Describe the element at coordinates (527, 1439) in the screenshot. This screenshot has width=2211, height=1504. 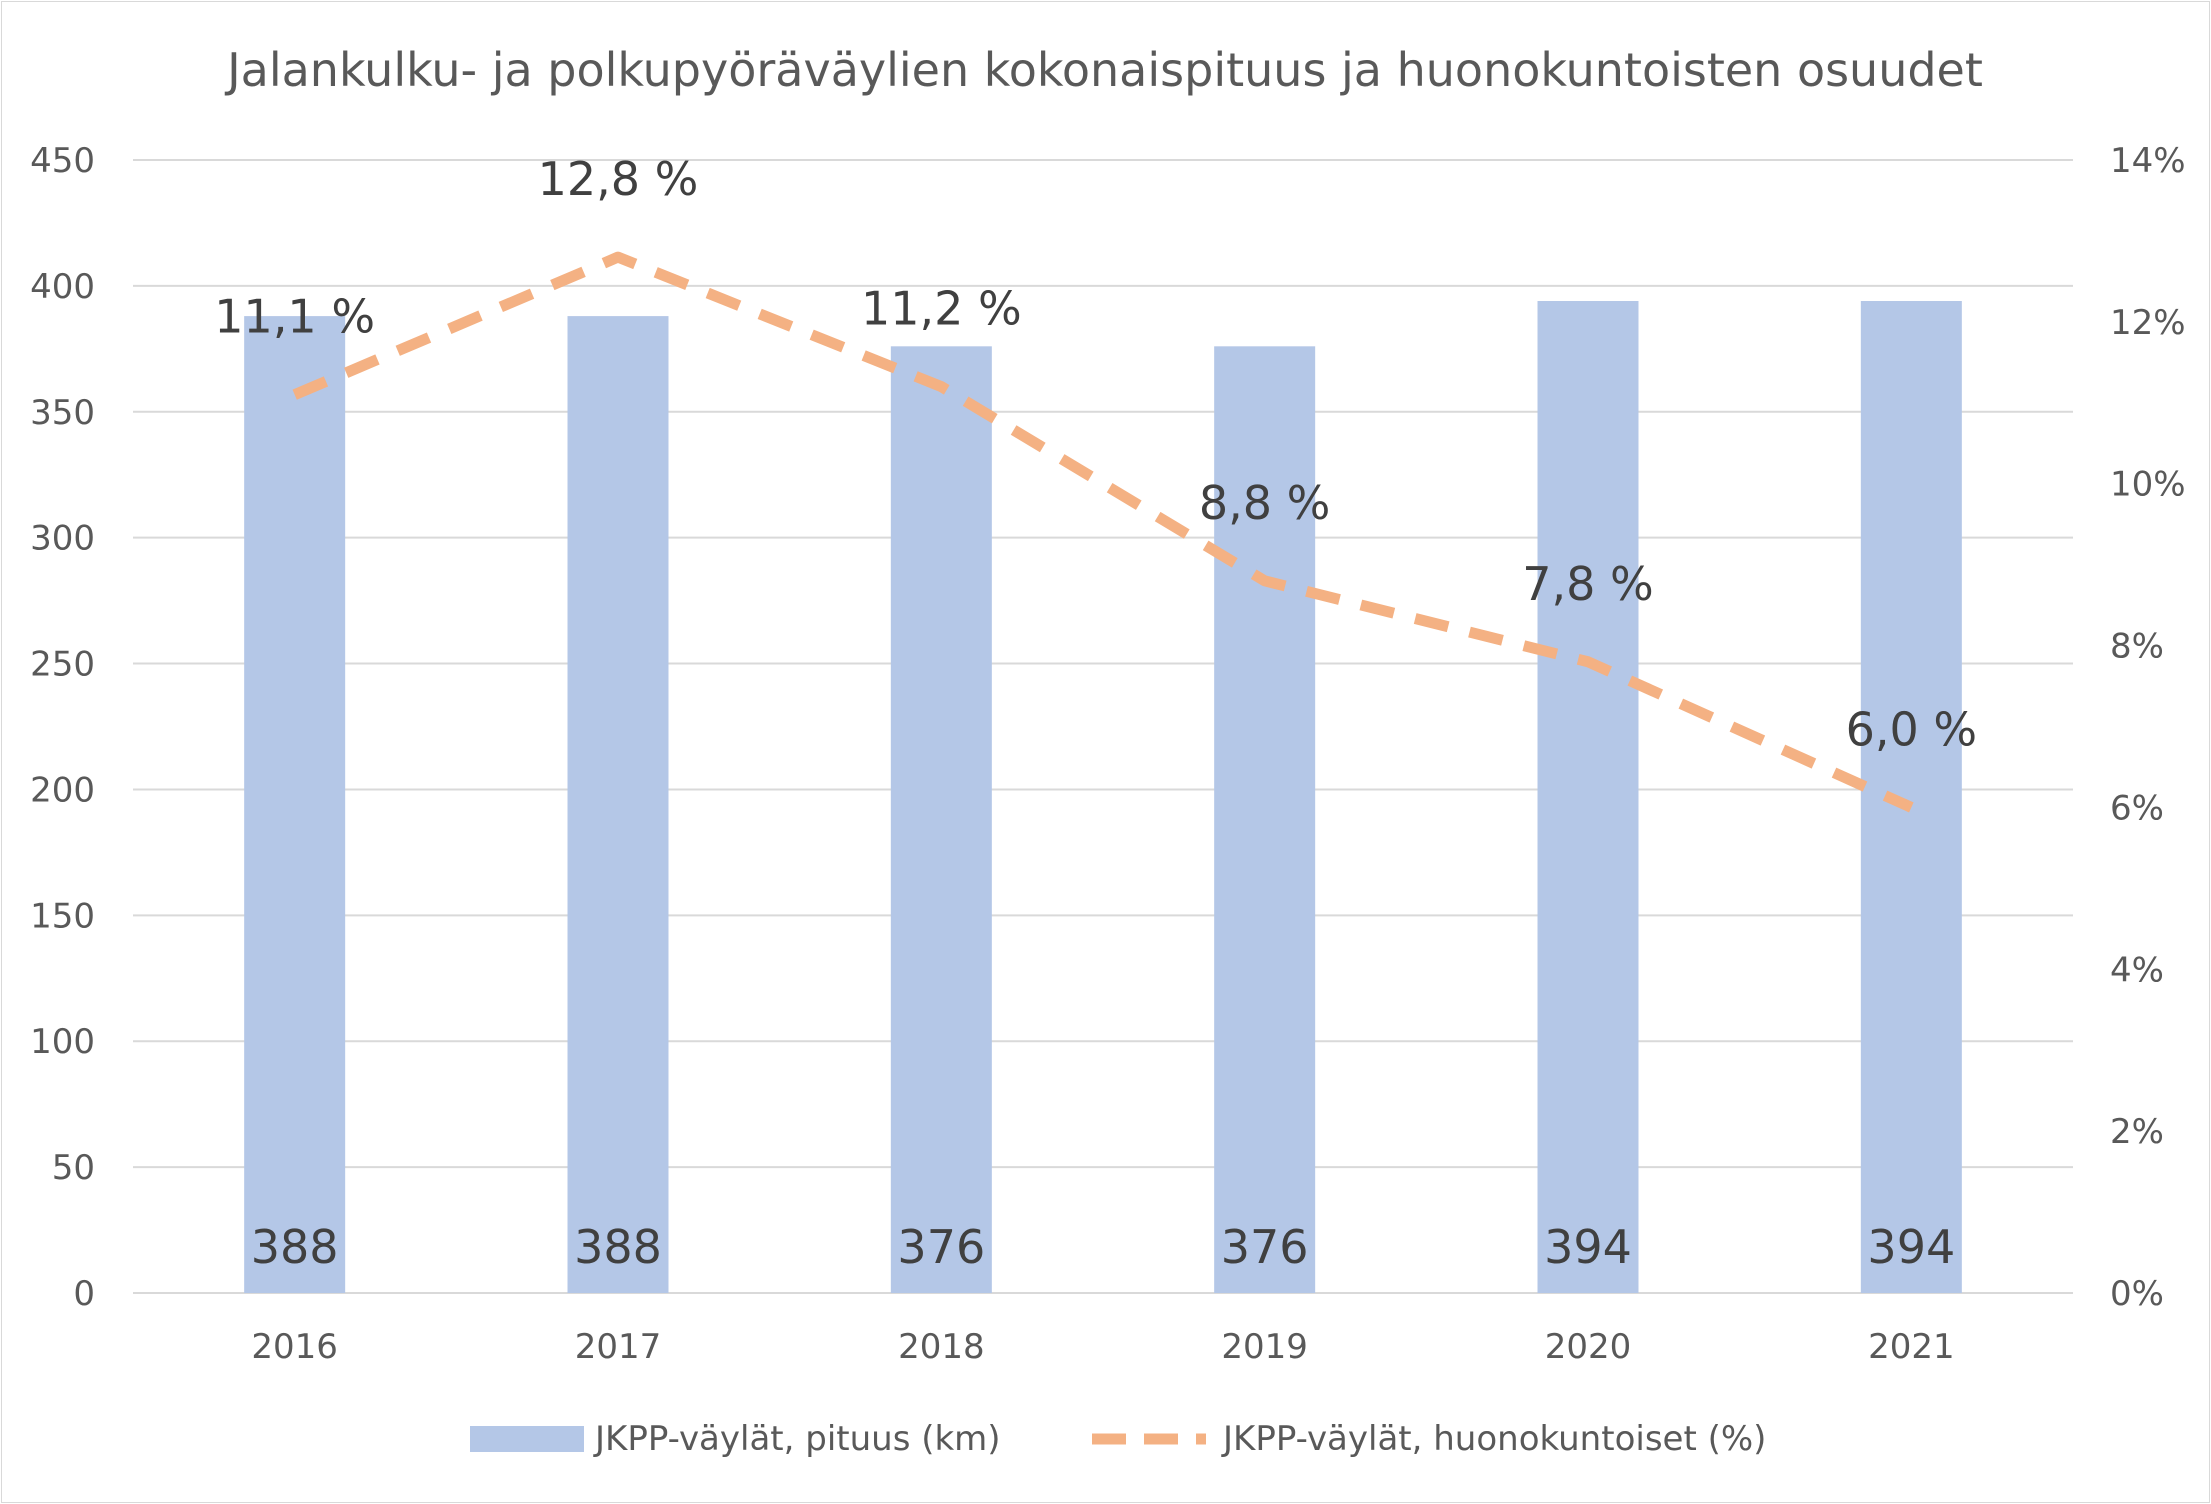
I see `legend-swatch-bar` at that location.